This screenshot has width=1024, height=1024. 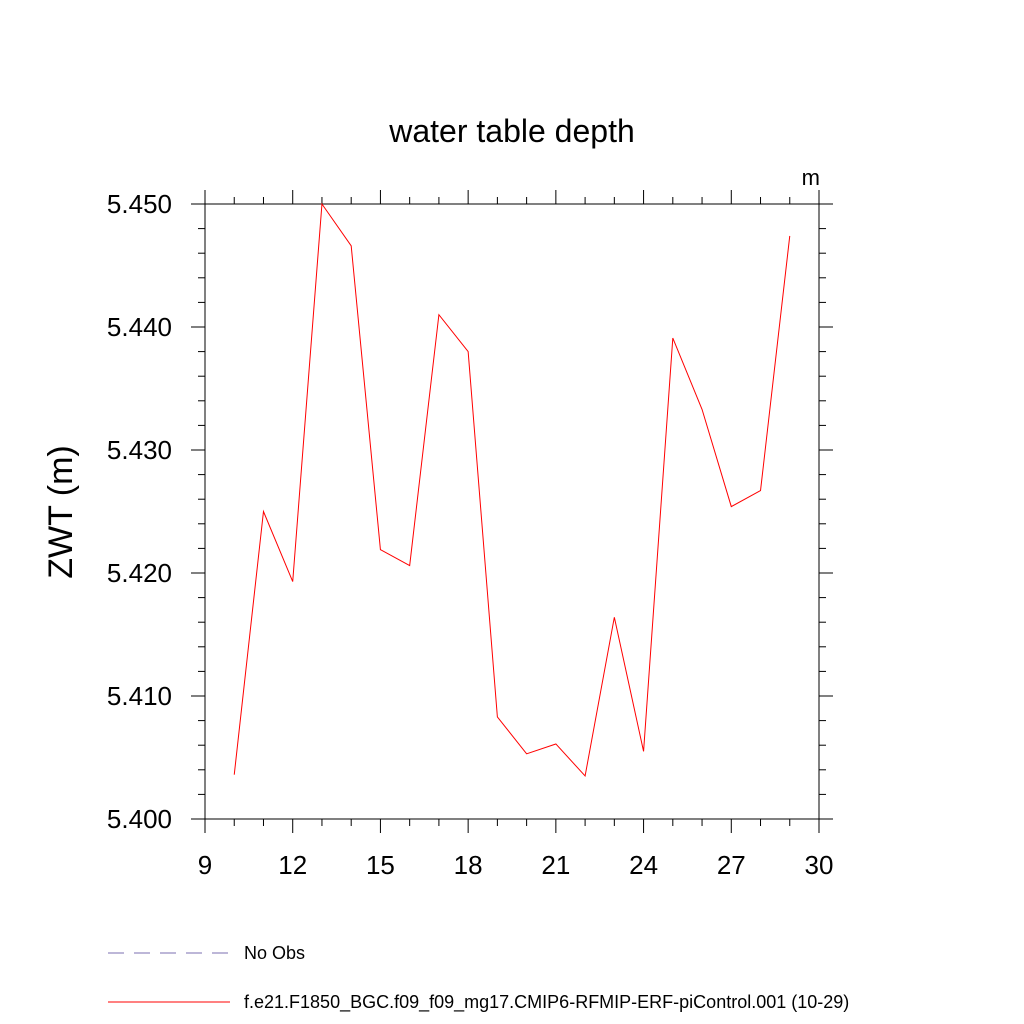 What do you see at coordinates (139, 327) in the screenshot?
I see `y-tick-label: 5.440` at bounding box center [139, 327].